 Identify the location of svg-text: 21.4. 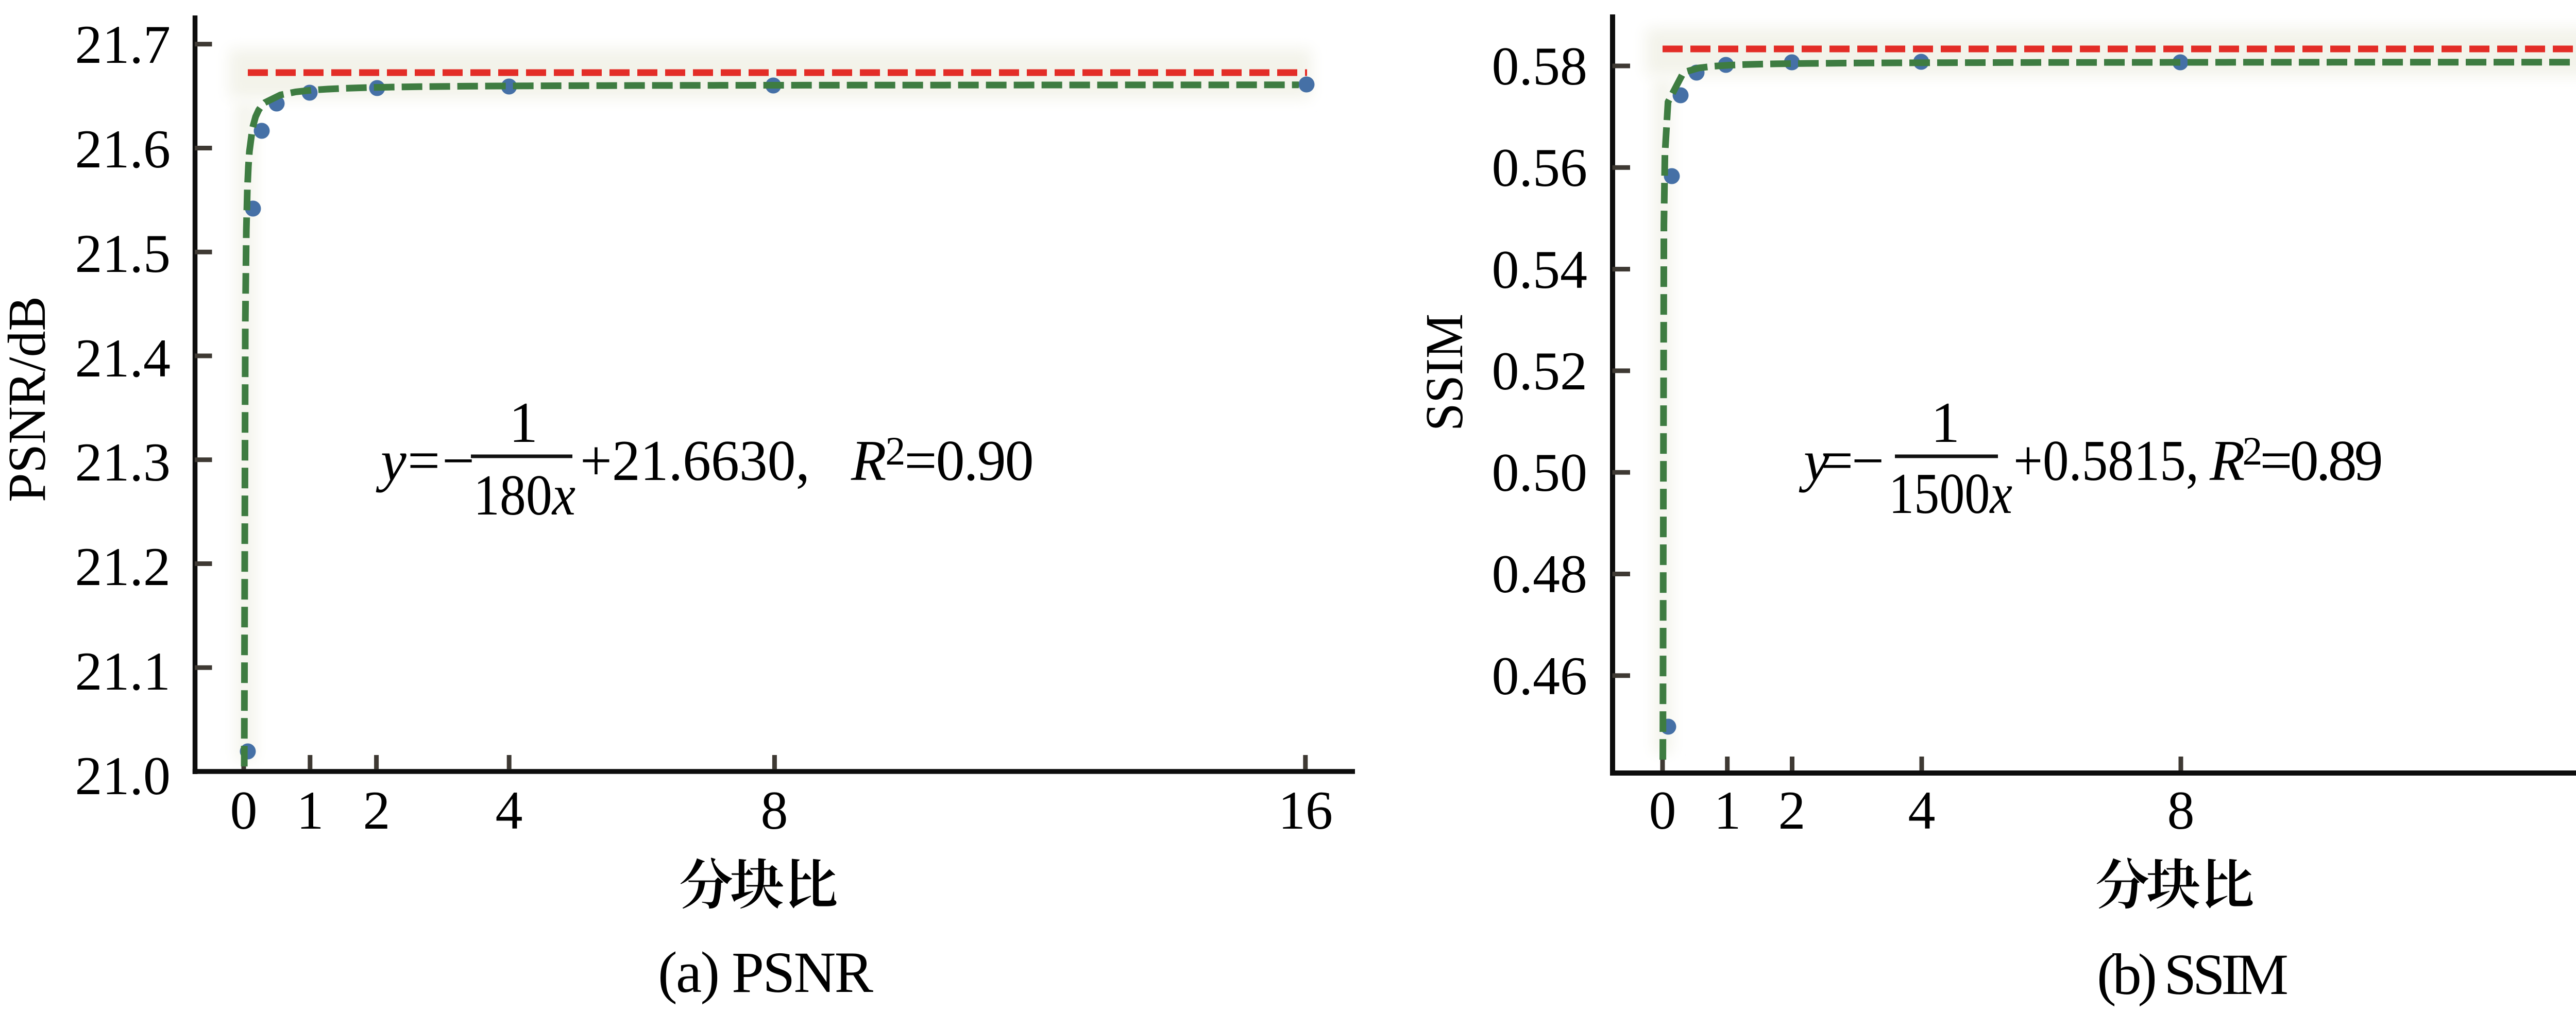
(123, 358).